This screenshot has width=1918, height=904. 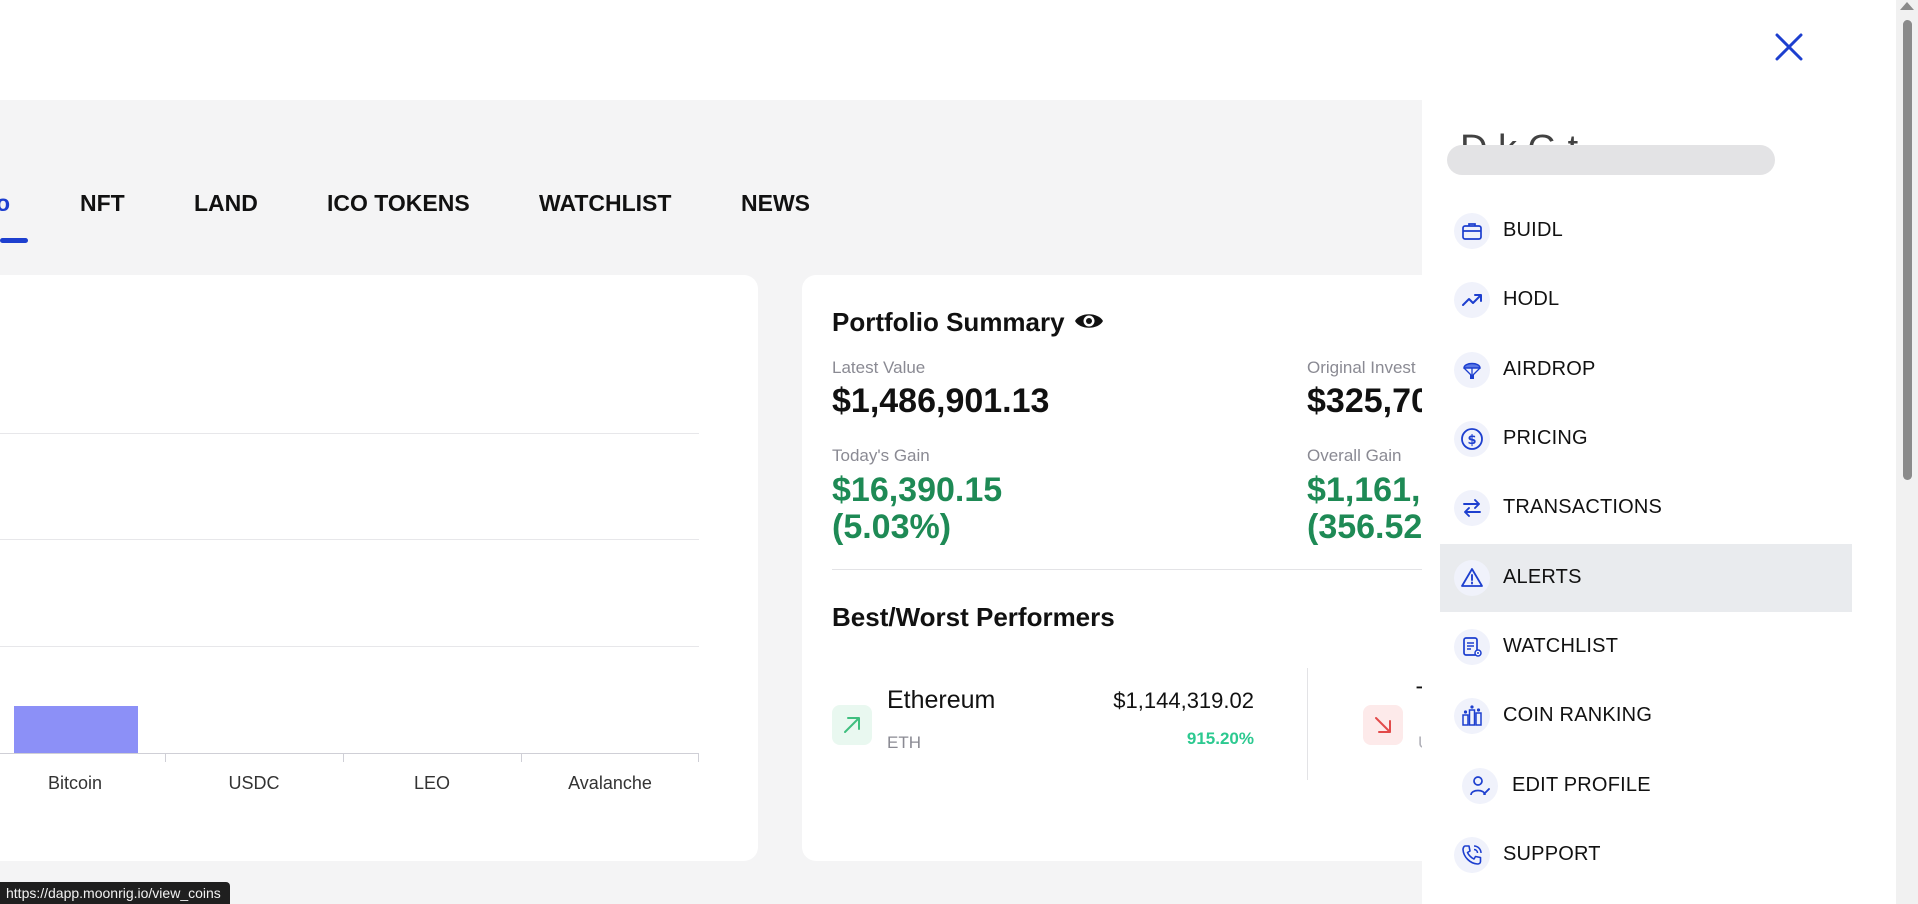 I want to click on tab-portfolio: o, so click(x=5, y=203).